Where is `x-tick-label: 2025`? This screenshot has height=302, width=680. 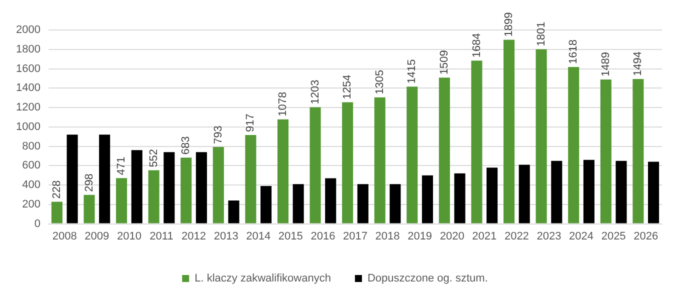 x-tick-label: 2025 is located at coordinates (613, 236).